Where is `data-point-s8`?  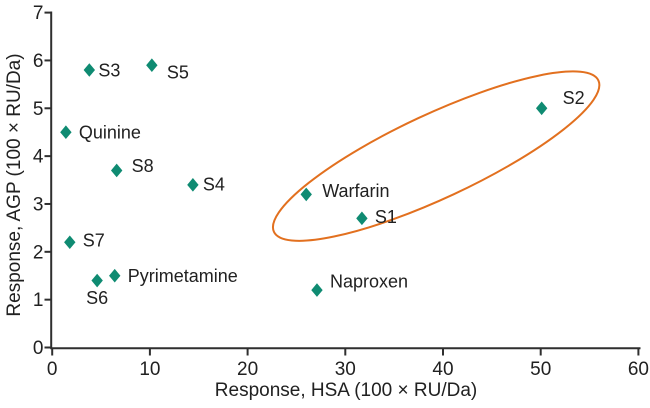 data-point-s8 is located at coordinates (116, 170).